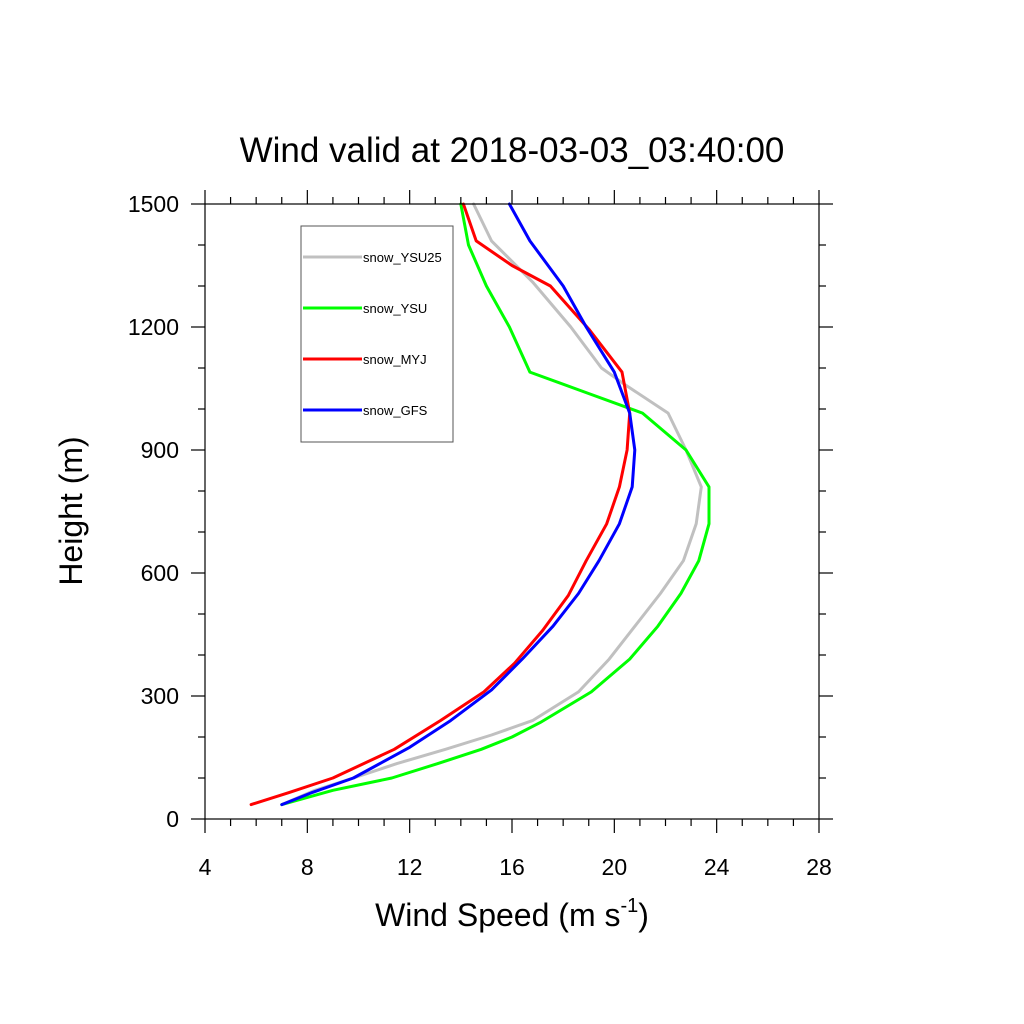 This screenshot has width=1024, height=1024. I want to click on x-tick-label: 4, so click(205, 867).